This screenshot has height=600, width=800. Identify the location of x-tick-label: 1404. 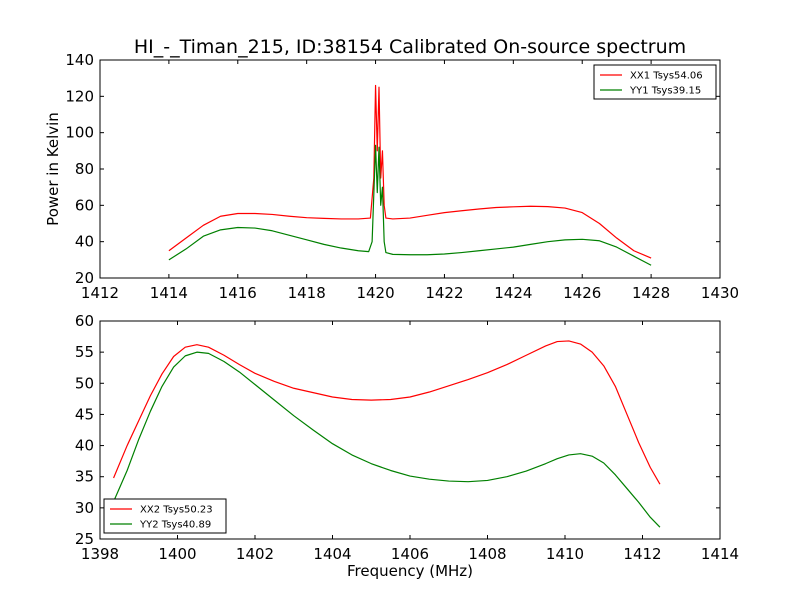
(332, 554).